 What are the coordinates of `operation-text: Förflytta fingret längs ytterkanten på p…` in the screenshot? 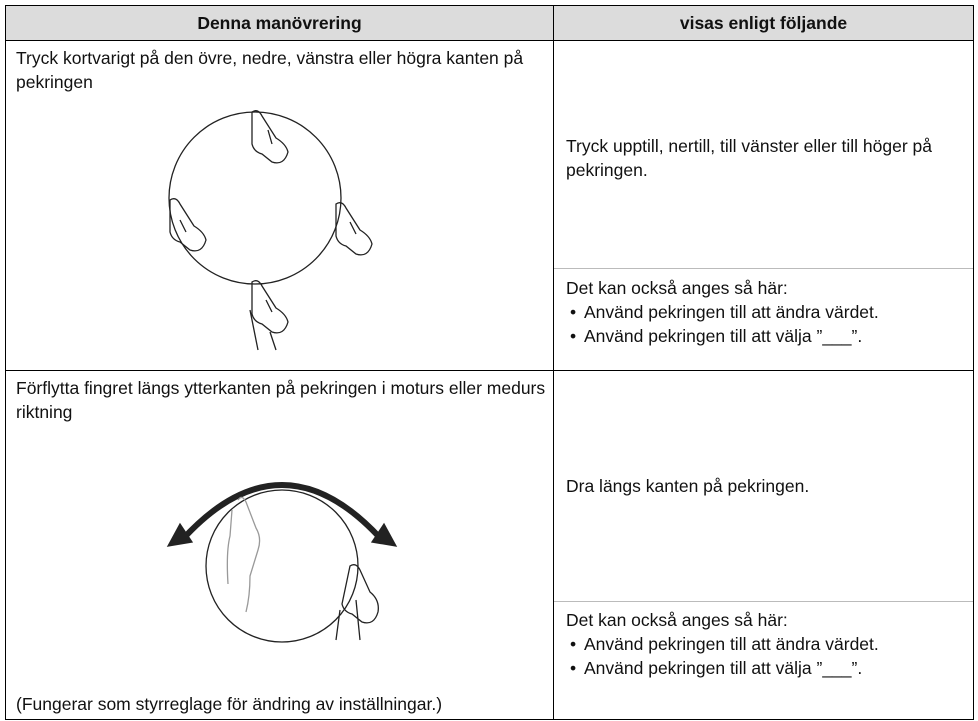 It's located at (281, 400).